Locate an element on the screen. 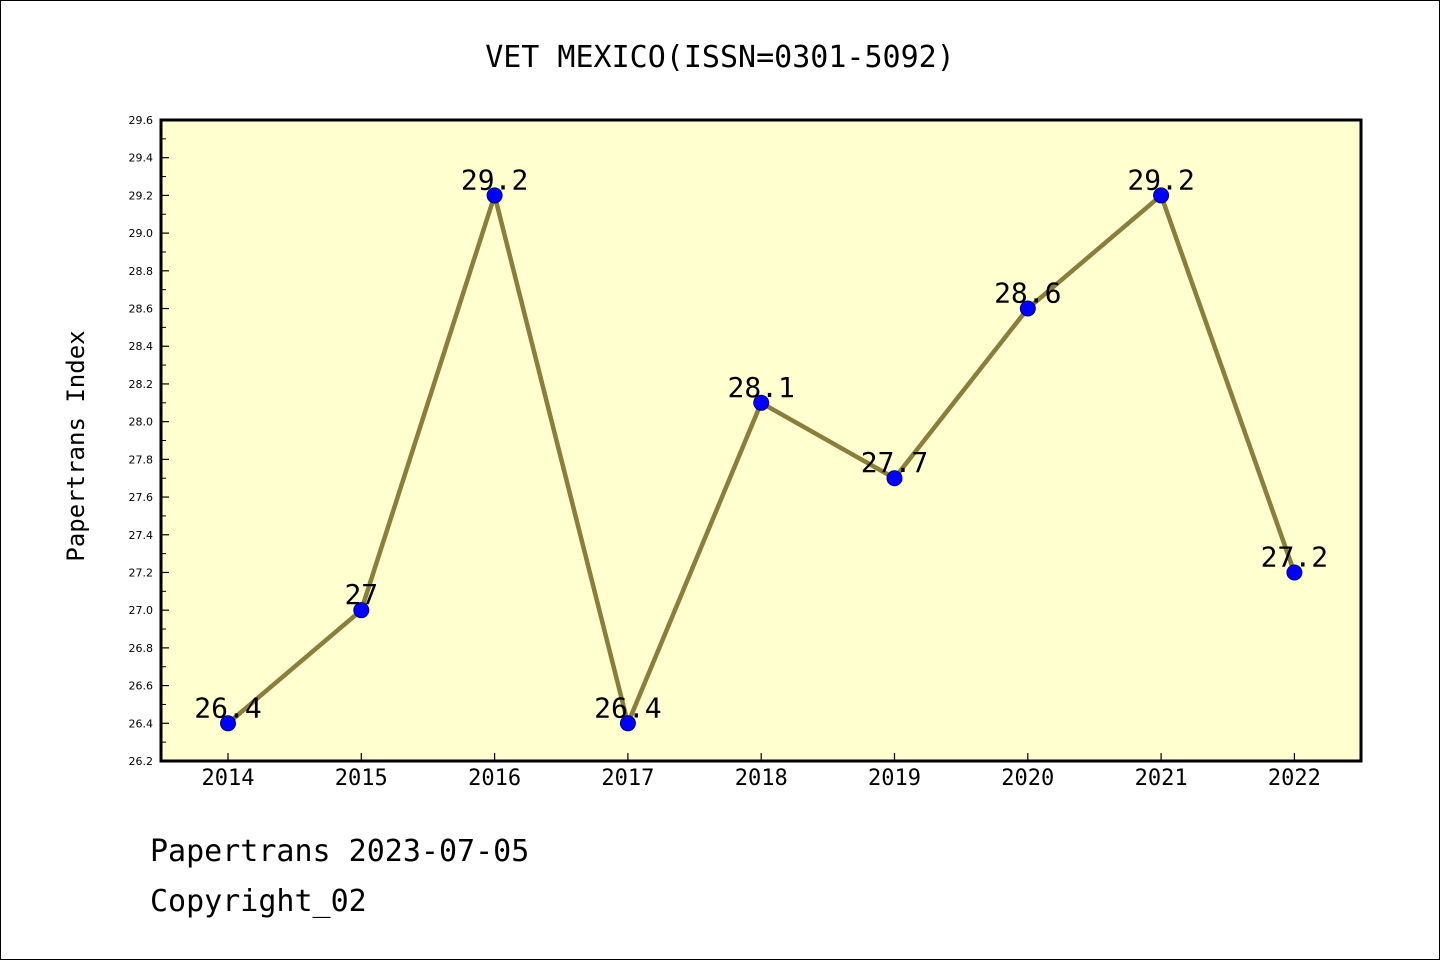 The height and width of the screenshot is (960, 1440). y-tick-label: 29.0 is located at coordinates (141, 233).